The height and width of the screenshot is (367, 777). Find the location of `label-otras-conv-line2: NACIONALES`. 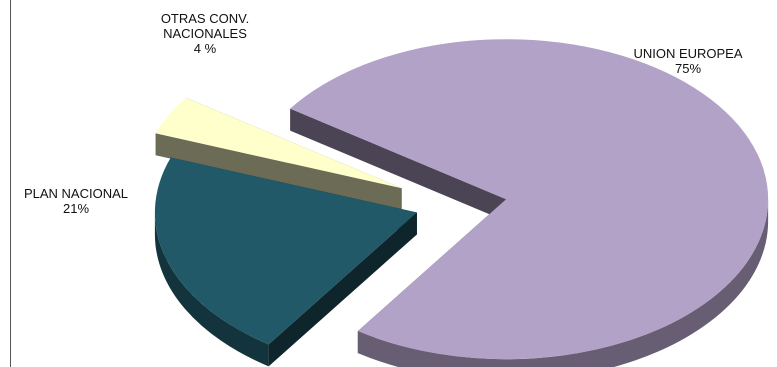

label-otras-conv-line2: NACIONALES is located at coordinates (205, 33).